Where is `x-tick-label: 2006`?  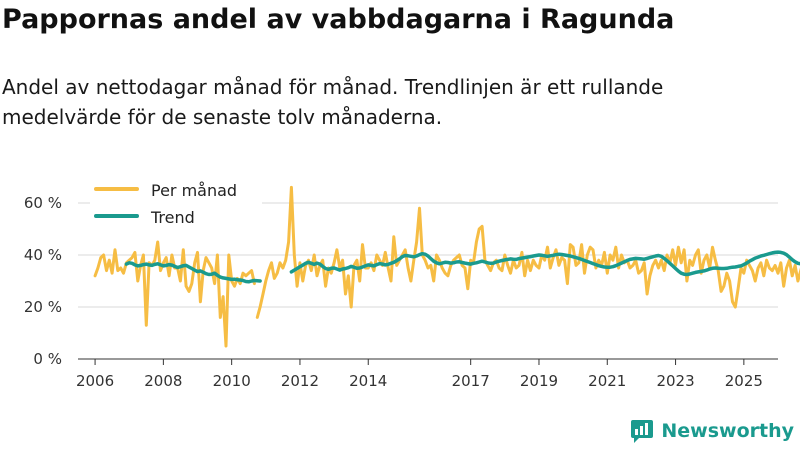
x-tick-label: 2006 is located at coordinates (95, 381).